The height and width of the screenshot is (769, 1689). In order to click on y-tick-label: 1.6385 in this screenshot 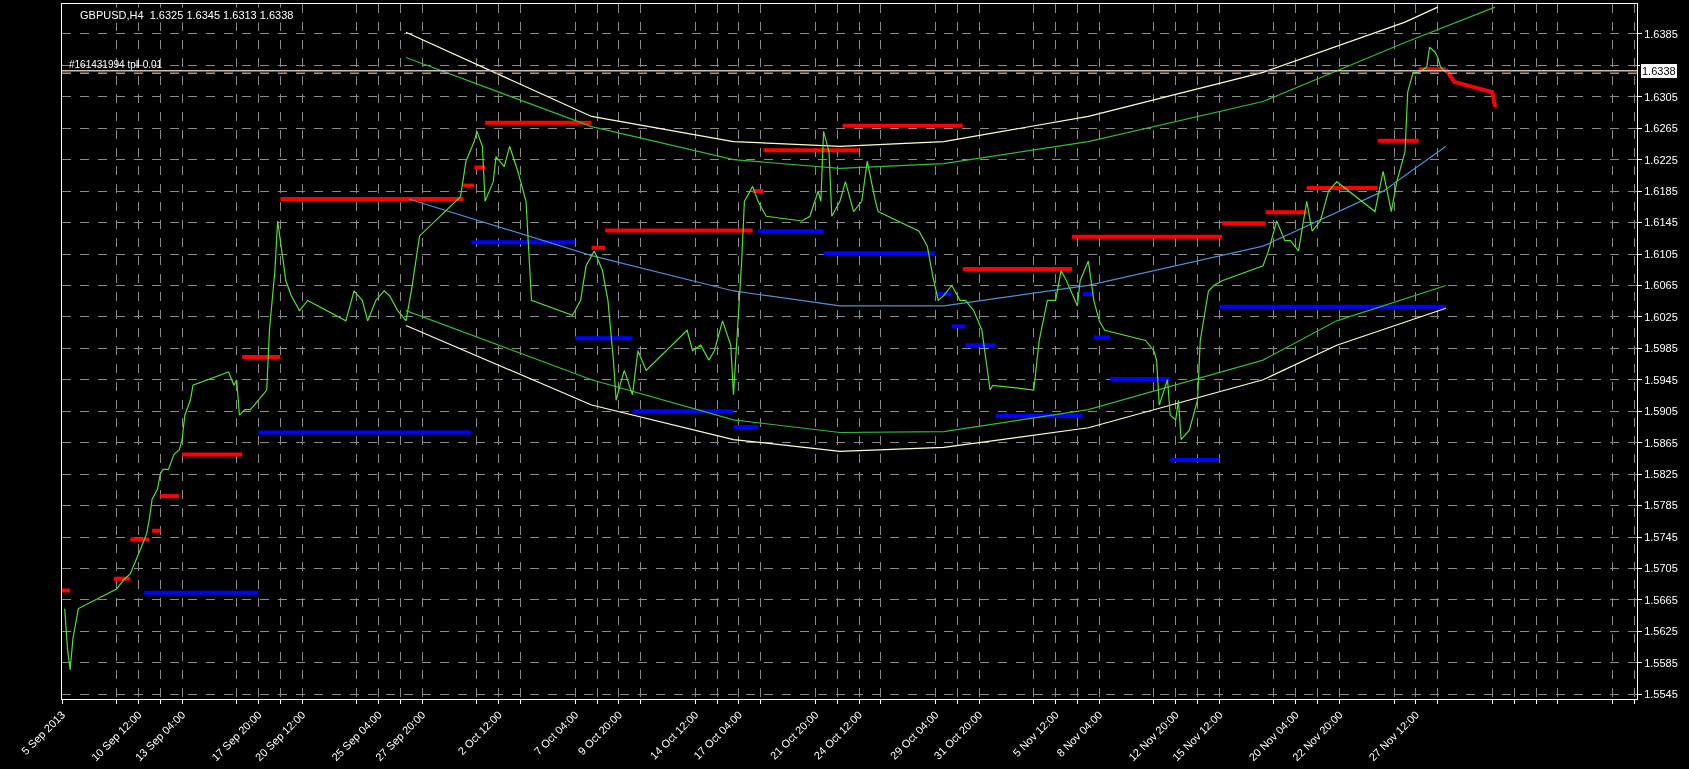, I will do `click(1661, 33)`.